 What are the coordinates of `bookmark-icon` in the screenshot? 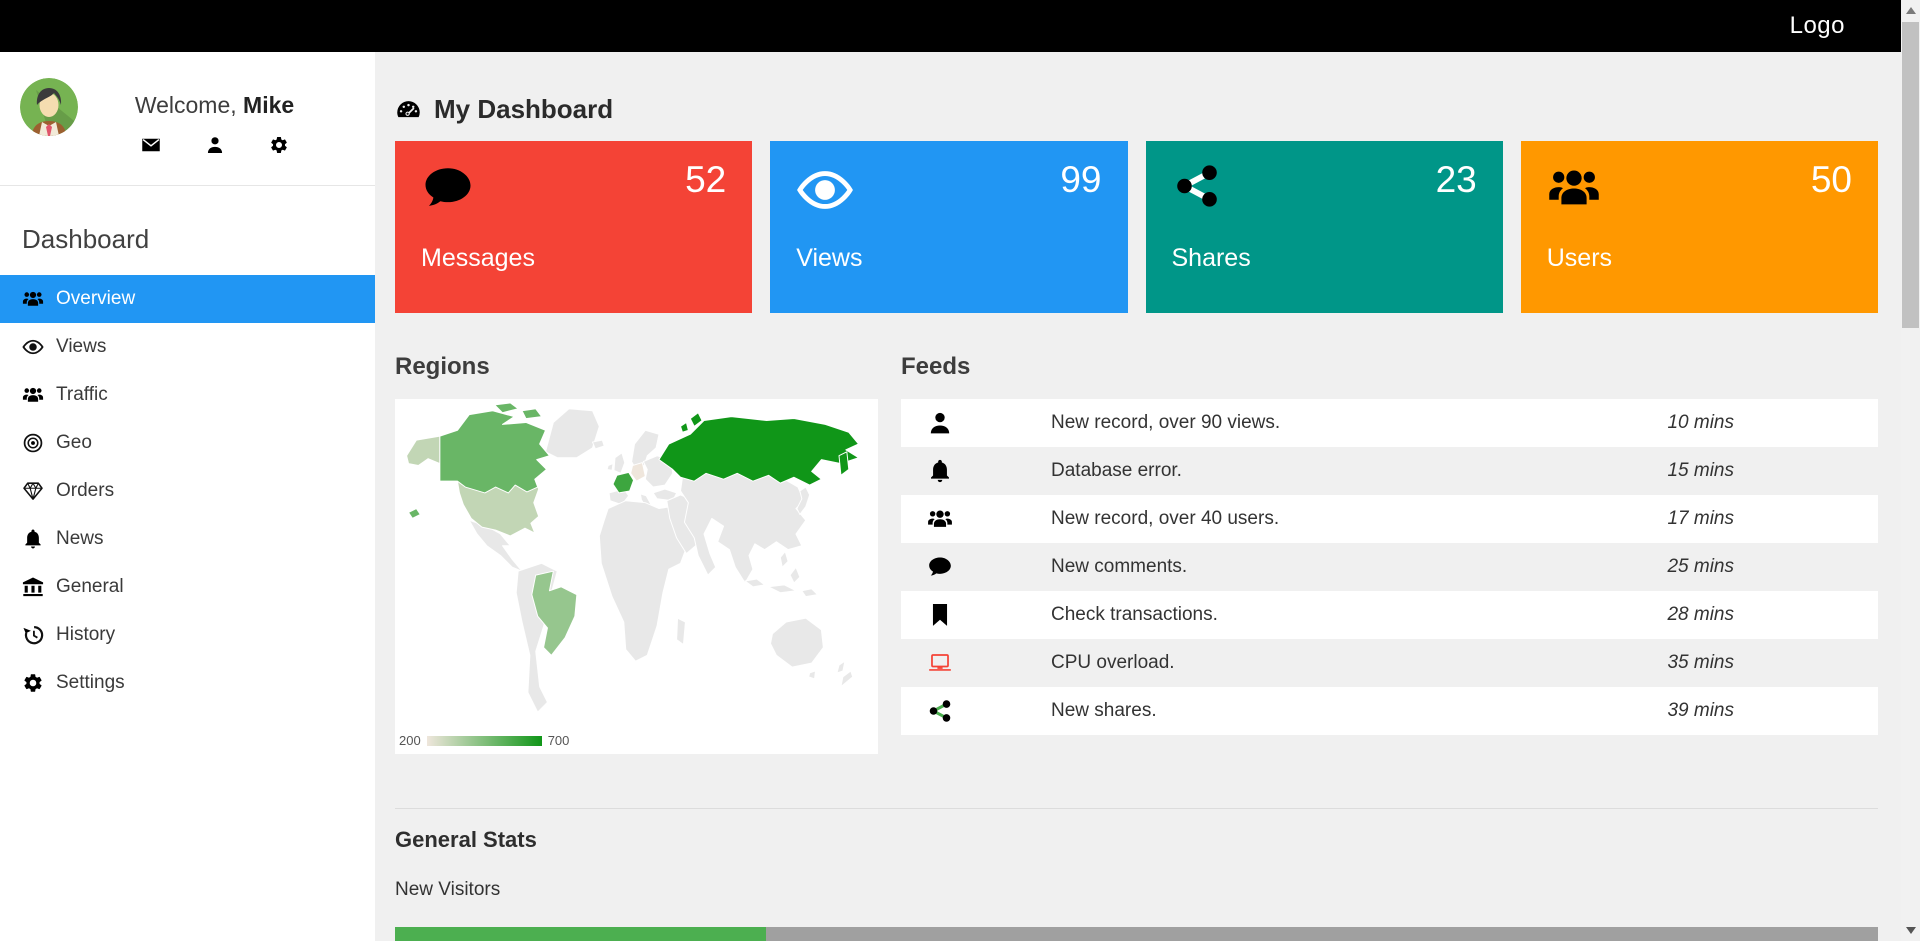 It's located at (940, 615).